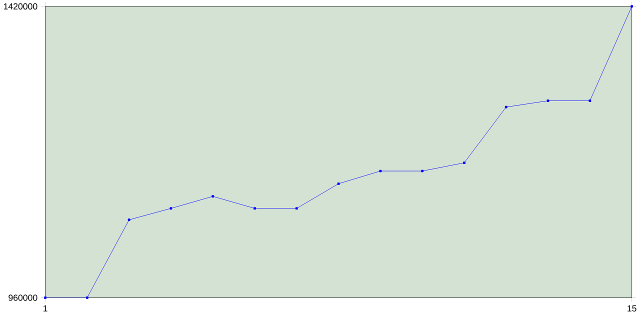 The image size is (640, 319). Describe the element at coordinates (23, 297) in the screenshot. I see `y-tick-label: 960000` at that location.